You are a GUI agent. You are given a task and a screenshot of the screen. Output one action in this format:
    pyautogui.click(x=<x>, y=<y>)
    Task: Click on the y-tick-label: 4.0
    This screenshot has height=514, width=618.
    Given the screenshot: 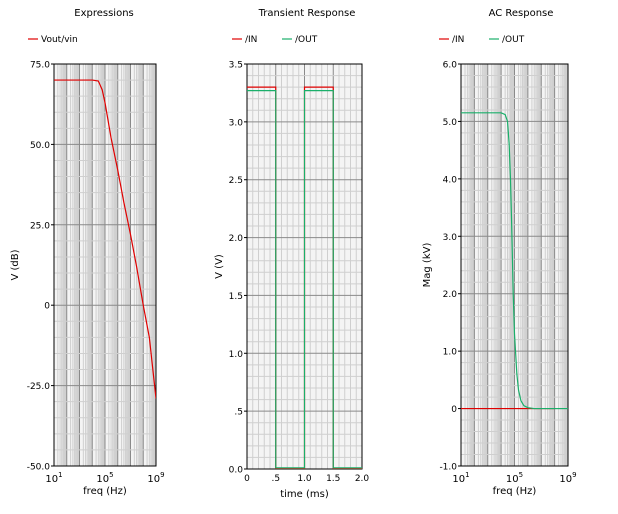 What is the action you would take?
    pyautogui.click(x=450, y=180)
    